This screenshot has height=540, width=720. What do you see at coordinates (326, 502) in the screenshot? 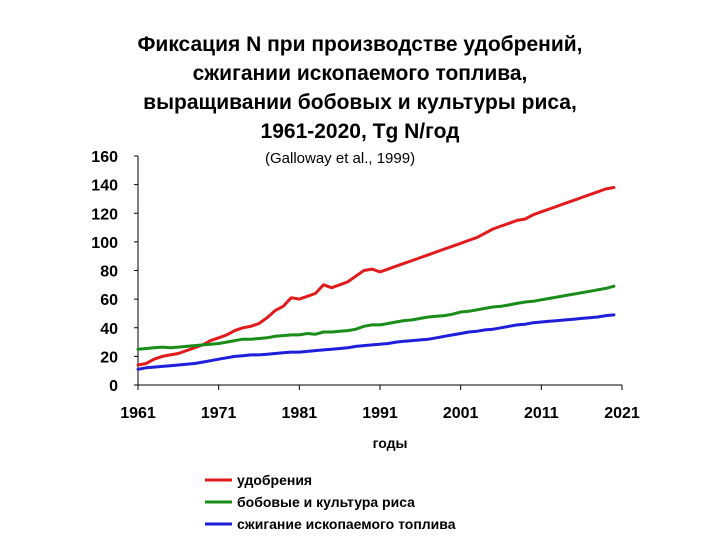
I see `legend-label: бобовые и культура риса` at bounding box center [326, 502].